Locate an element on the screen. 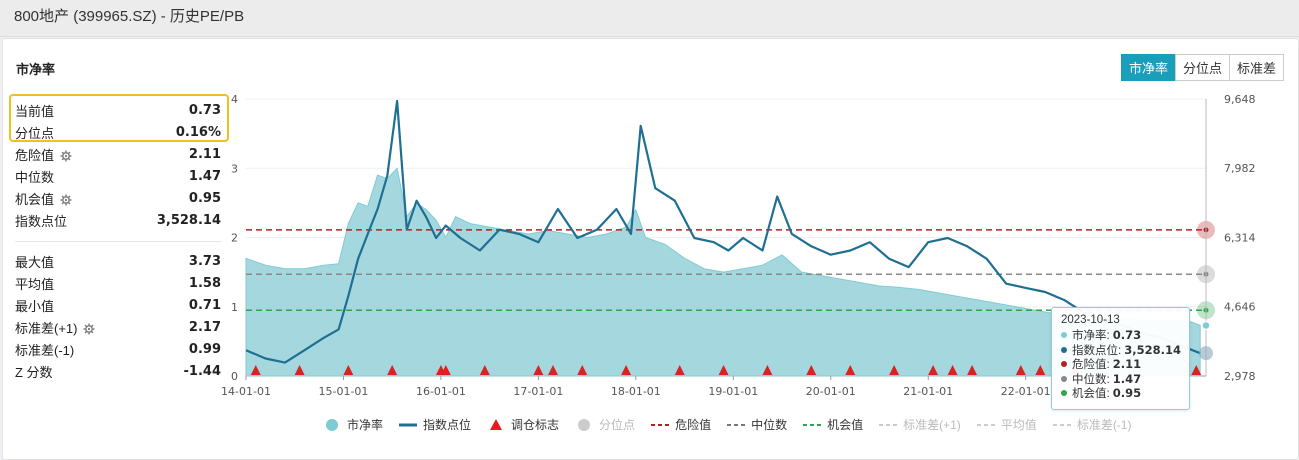 This screenshot has height=460, width=1299. stat-label: 当前值 is located at coordinates (34, 110).